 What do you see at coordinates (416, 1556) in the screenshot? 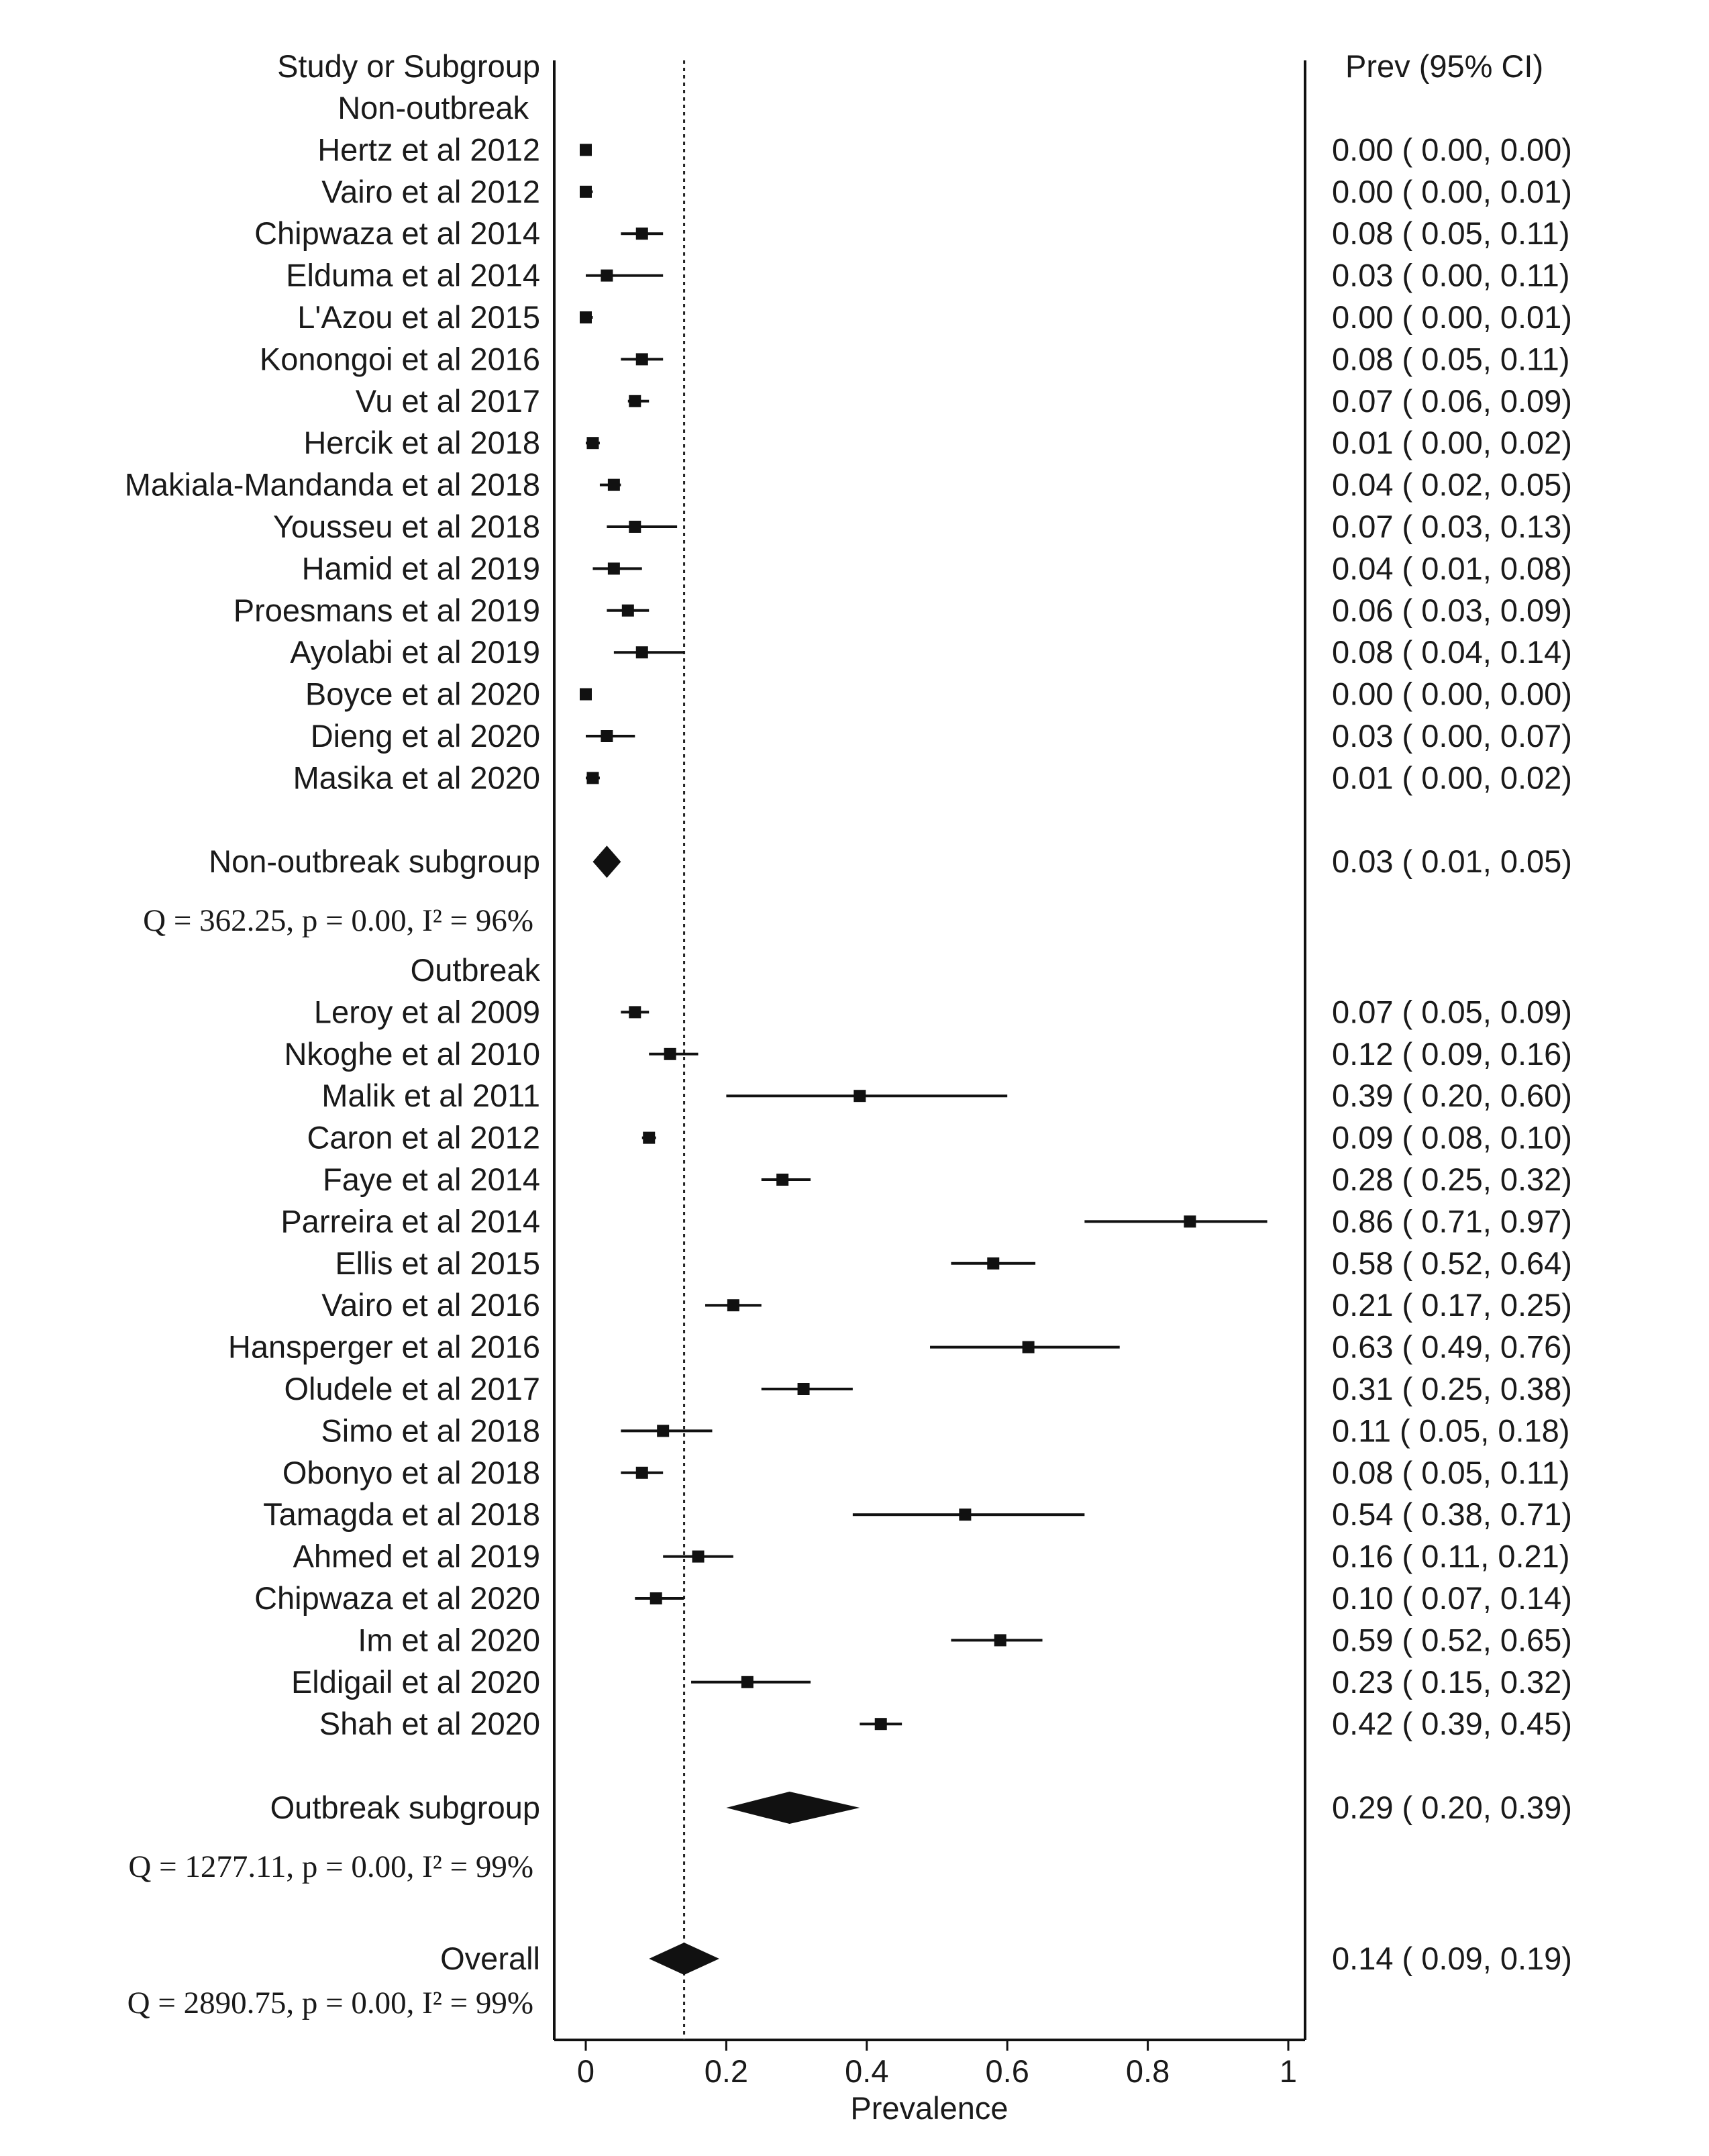
I see `study-label: Ahmed et al 2019` at bounding box center [416, 1556].